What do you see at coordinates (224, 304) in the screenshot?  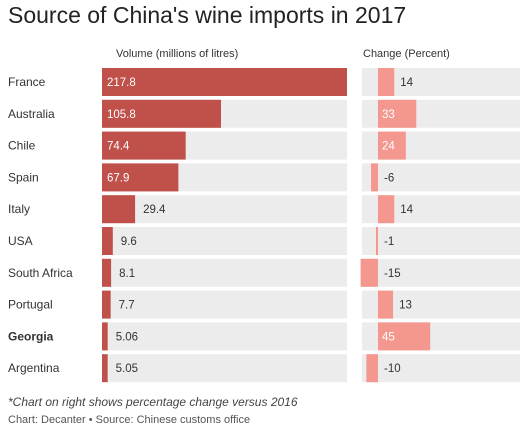 I see `volume-row-bg-portugal` at bounding box center [224, 304].